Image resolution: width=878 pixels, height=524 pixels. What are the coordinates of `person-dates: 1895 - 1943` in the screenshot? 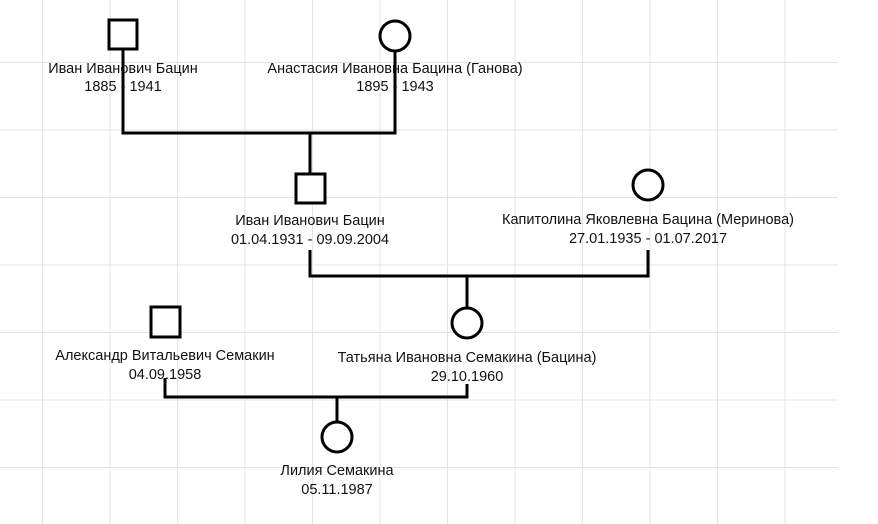 It's located at (394, 87).